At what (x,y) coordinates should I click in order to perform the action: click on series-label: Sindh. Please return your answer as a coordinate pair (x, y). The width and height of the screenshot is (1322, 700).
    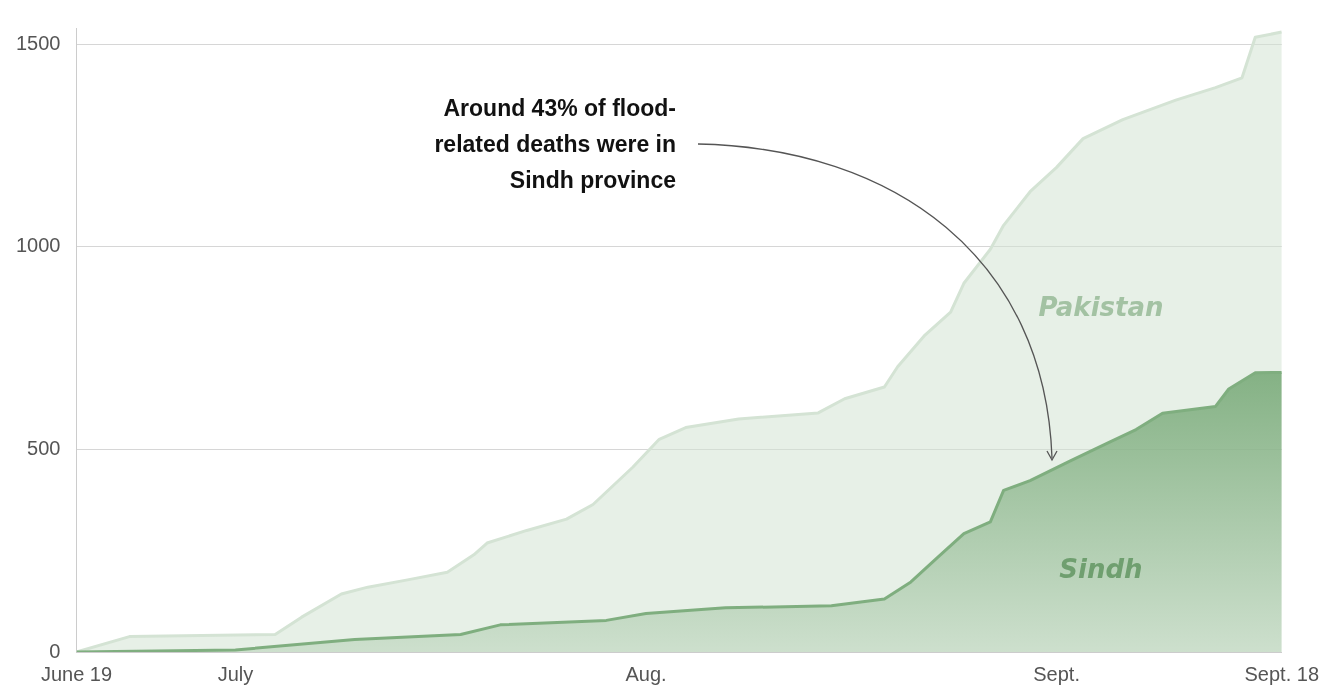
    Looking at the image, I should click on (1101, 568).